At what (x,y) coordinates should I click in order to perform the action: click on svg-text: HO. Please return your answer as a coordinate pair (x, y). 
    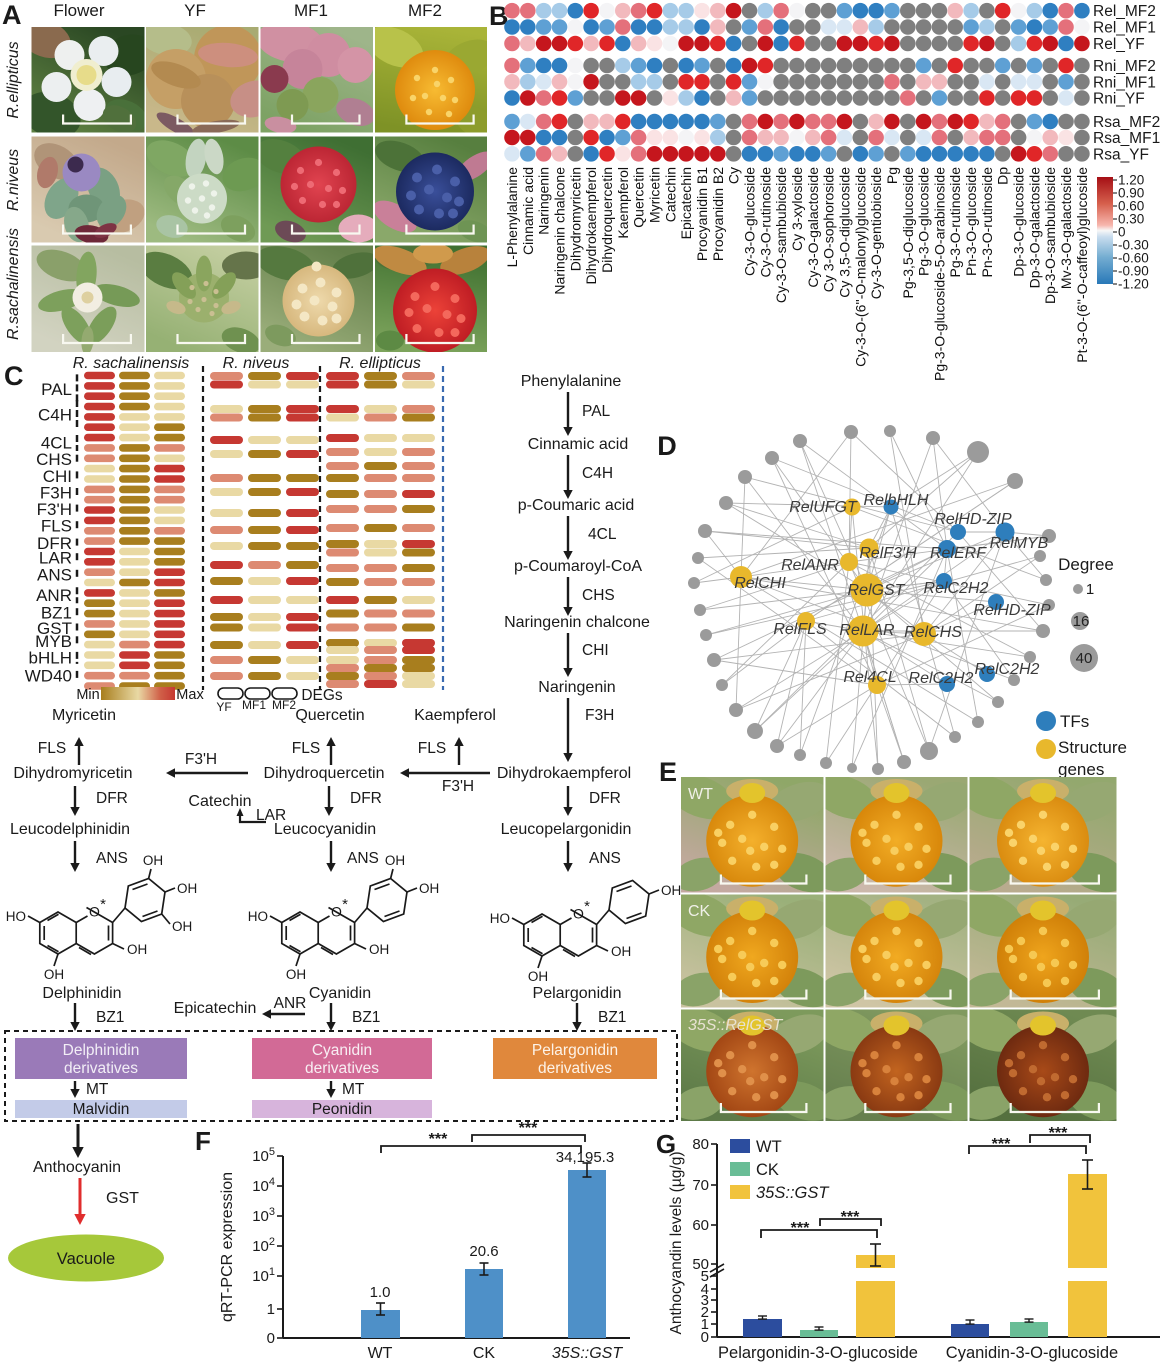
    Looking at the image, I should click on (16, 916).